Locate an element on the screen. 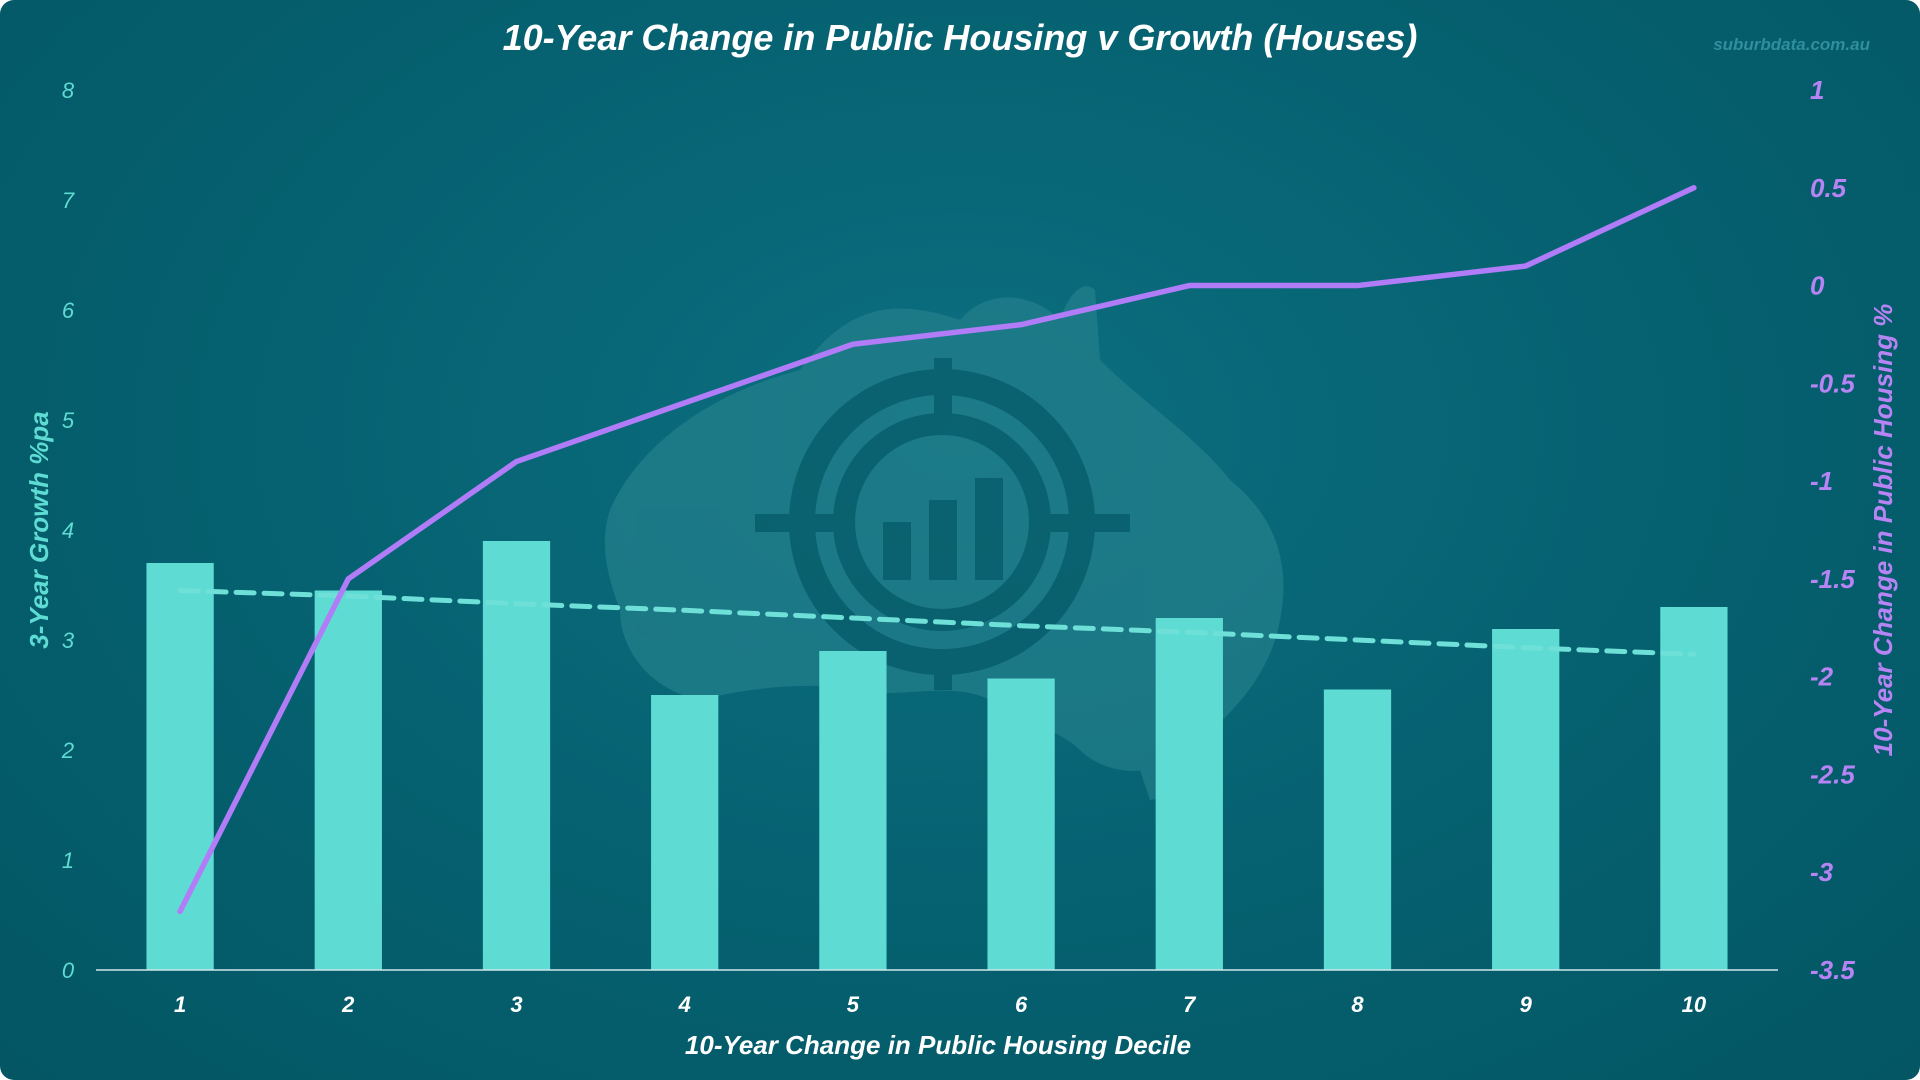 The height and width of the screenshot is (1080, 1920). left-axis-tick: 0 is located at coordinates (68, 970).